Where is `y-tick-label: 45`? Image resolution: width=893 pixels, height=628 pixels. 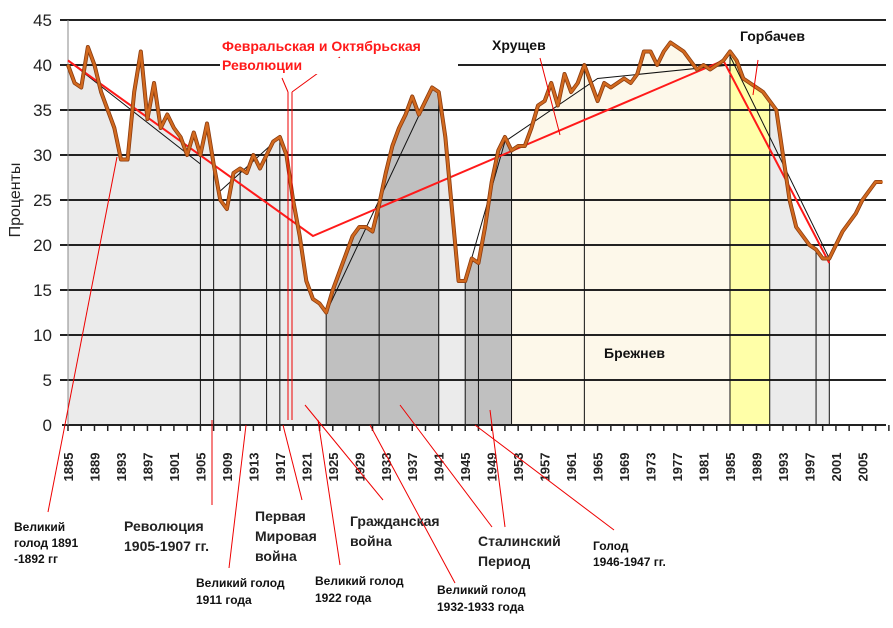 y-tick-label: 45 is located at coordinates (42, 20).